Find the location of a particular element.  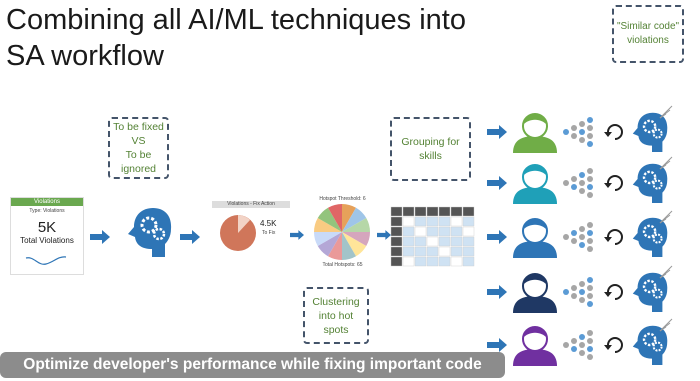

card-header: Violations is located at coordinates (47, 202).